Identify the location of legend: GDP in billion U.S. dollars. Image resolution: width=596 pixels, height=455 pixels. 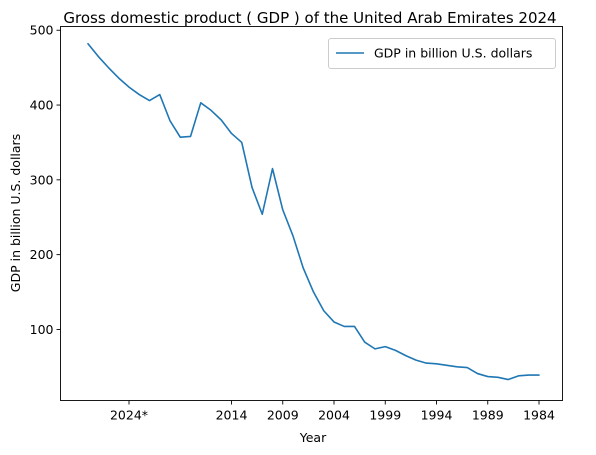
(442, 53).